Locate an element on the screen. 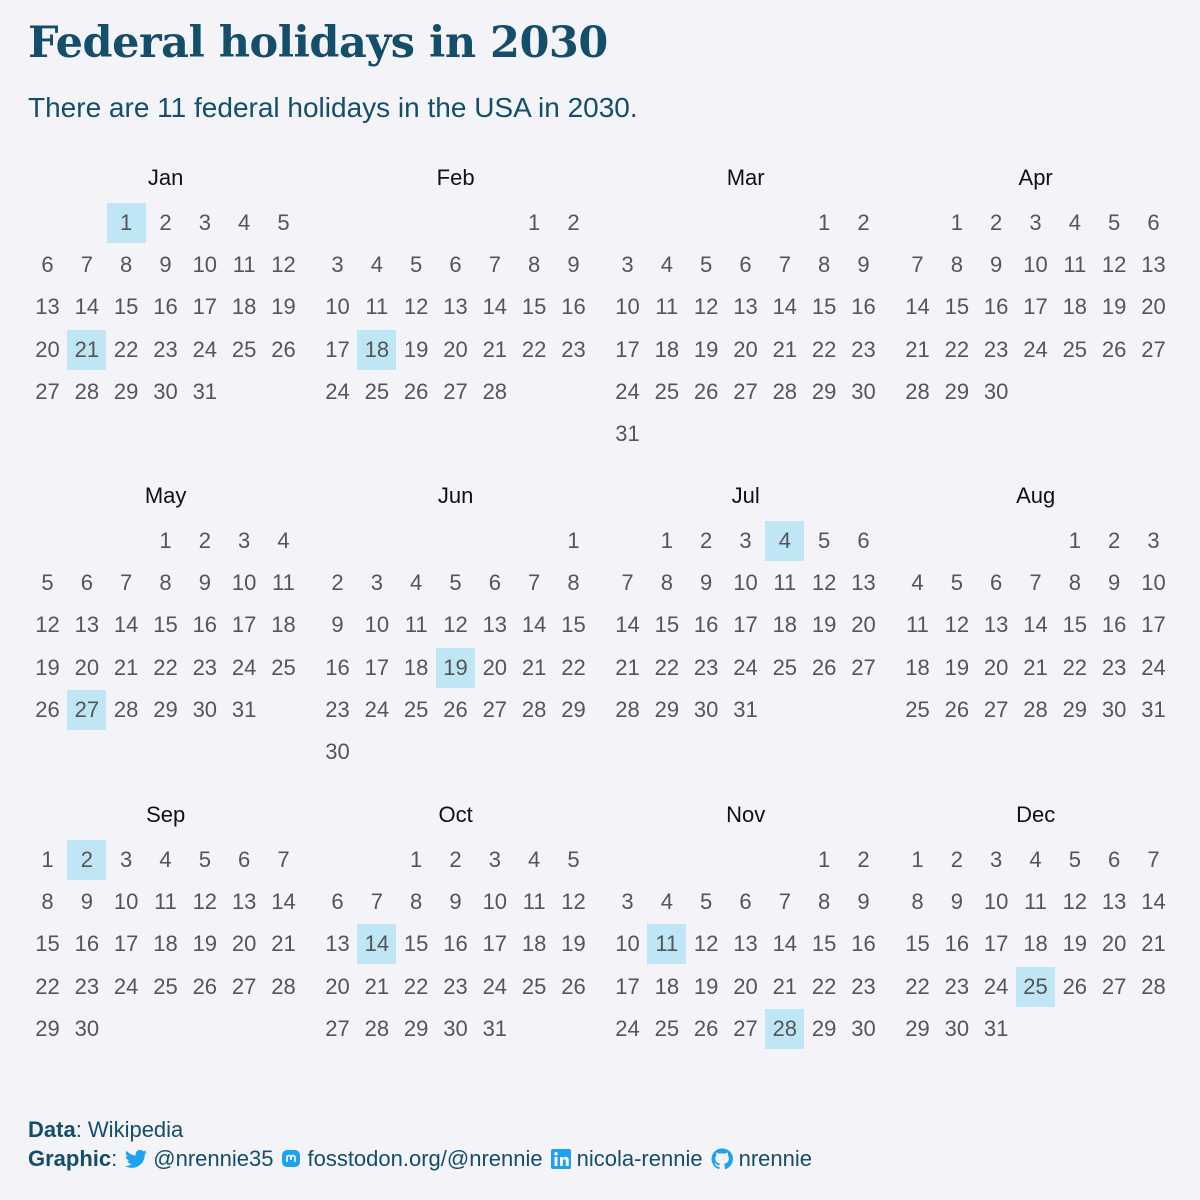  calendar-day: 4 is located at coordinates (244, 222).